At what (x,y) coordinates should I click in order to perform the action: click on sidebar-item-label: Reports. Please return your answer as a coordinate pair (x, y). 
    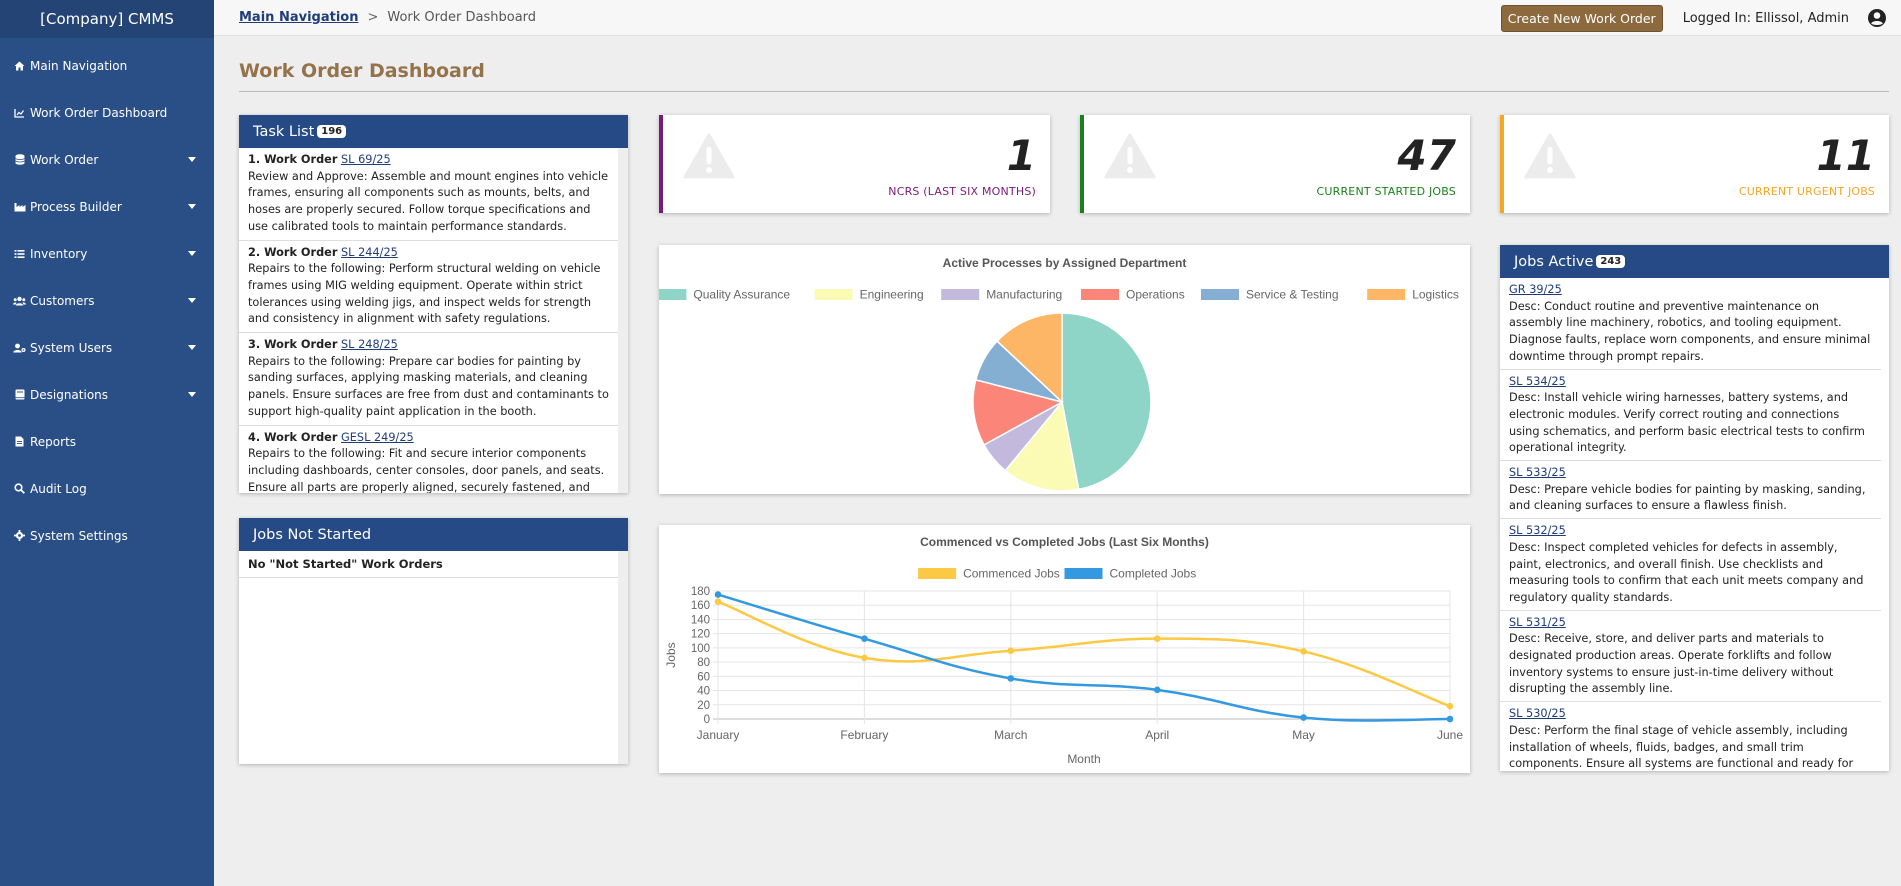
    Looking at the image, I should click on (53, 441).